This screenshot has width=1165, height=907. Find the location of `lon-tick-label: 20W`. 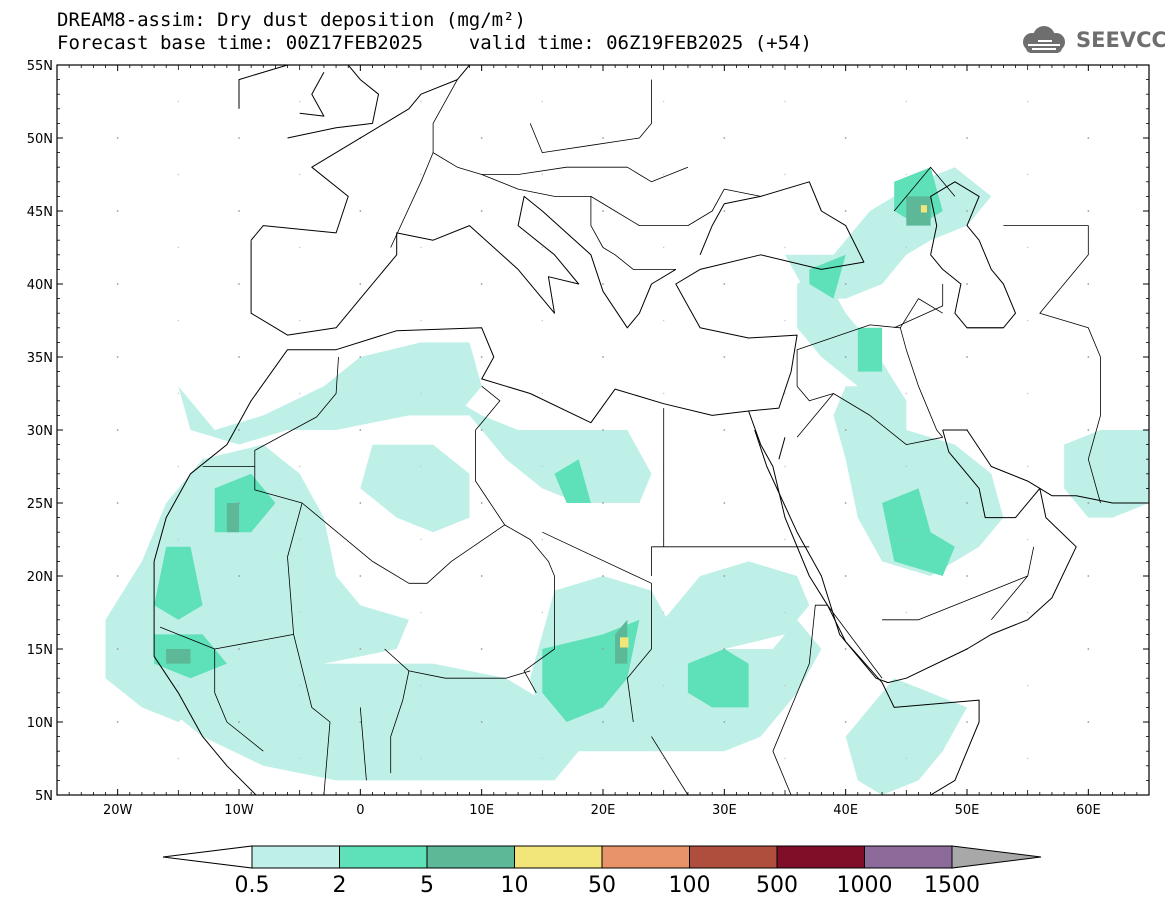

lon-tick-label: 20W is located at coordinates (118, 810).